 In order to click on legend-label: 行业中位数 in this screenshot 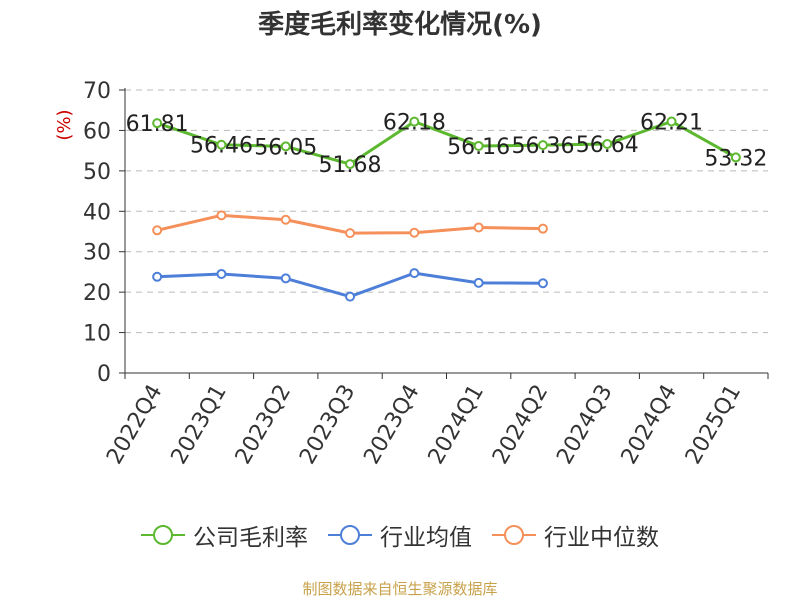, I will do `click(601, 538)`.